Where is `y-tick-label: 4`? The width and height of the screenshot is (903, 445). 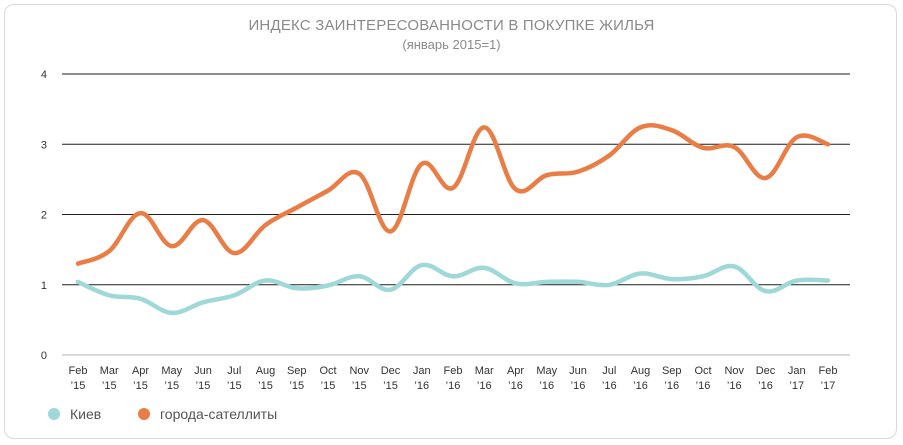
y-tick-label: 4 is located at coordinates (44, 75).